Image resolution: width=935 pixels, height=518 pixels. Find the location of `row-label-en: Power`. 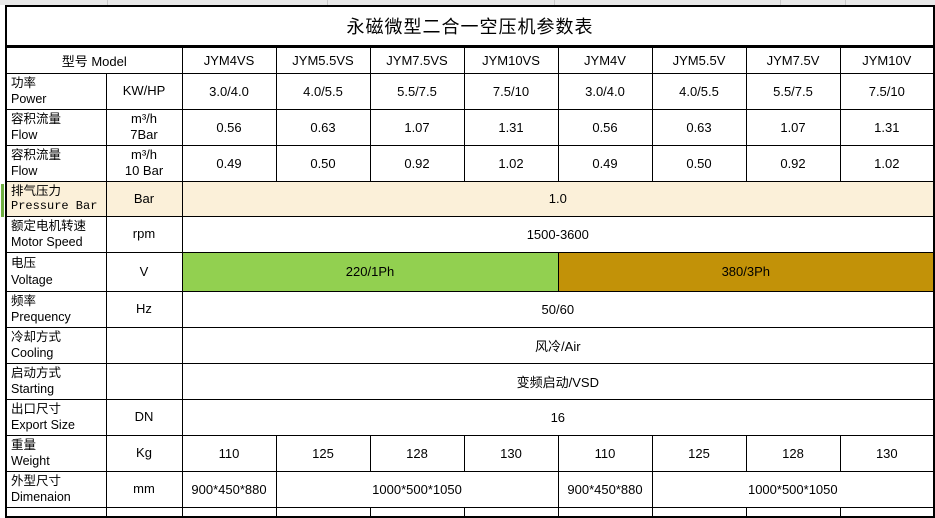

row-label-en: Power is located at coordinates (29, 99).